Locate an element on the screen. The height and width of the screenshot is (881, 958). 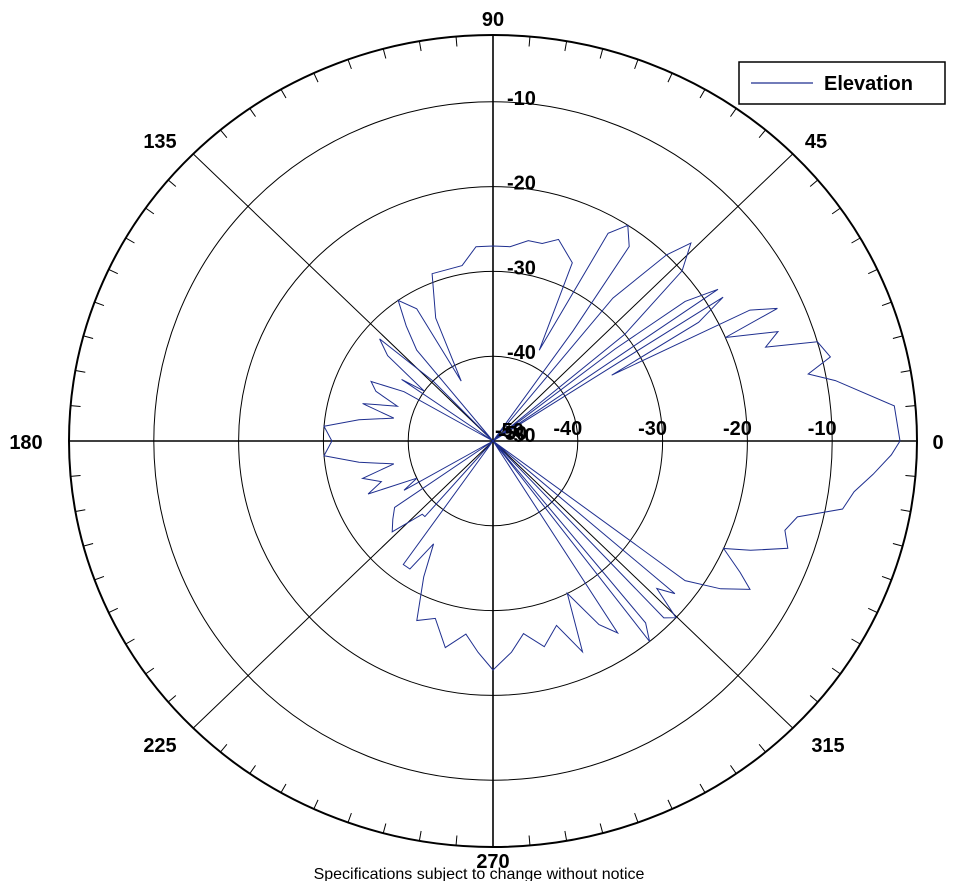
angle-label: 45 is located at coordinates (816, 142).